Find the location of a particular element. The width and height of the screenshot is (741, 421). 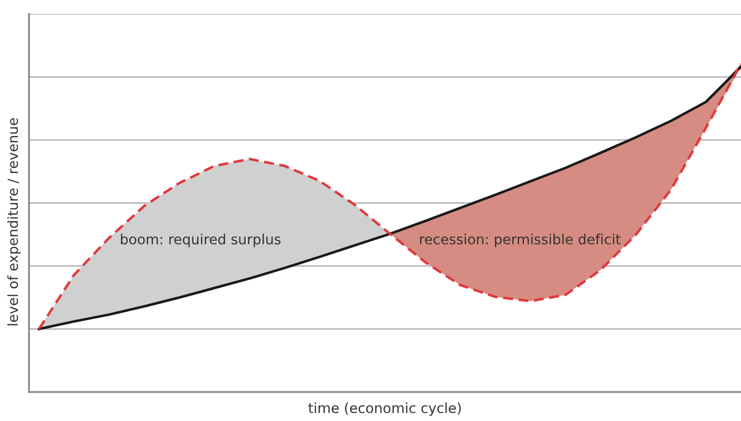

annotation: recession: permissible deficit is located at coordinates (520, 241).